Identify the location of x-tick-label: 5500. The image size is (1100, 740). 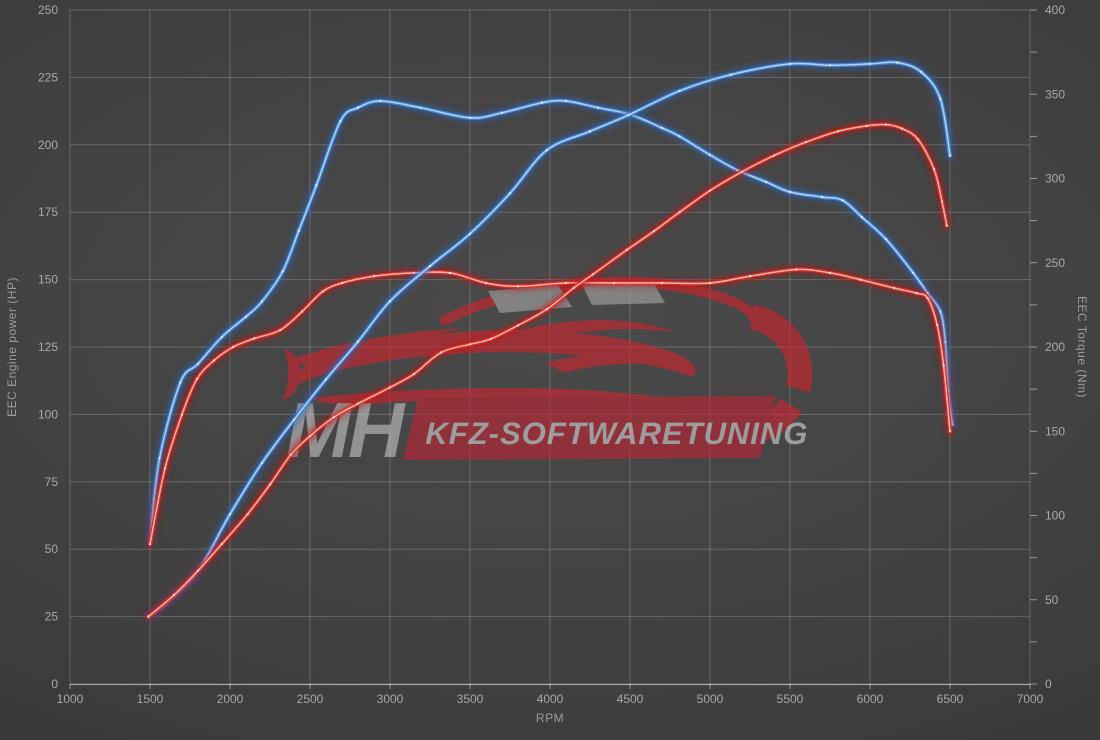
(790, 699).